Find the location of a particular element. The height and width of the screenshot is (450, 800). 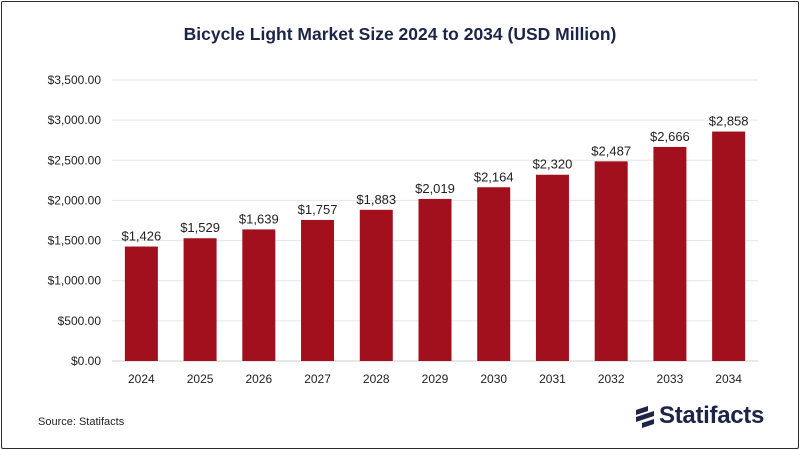

data-label: $2,019 is located at coordinates (435, 188).